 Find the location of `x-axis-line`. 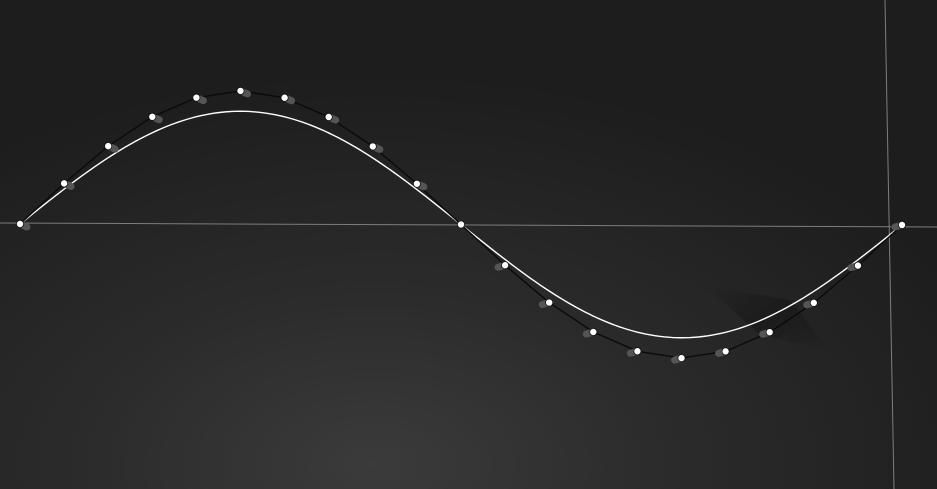

x-axis-line is located at coordinates (468, 225).